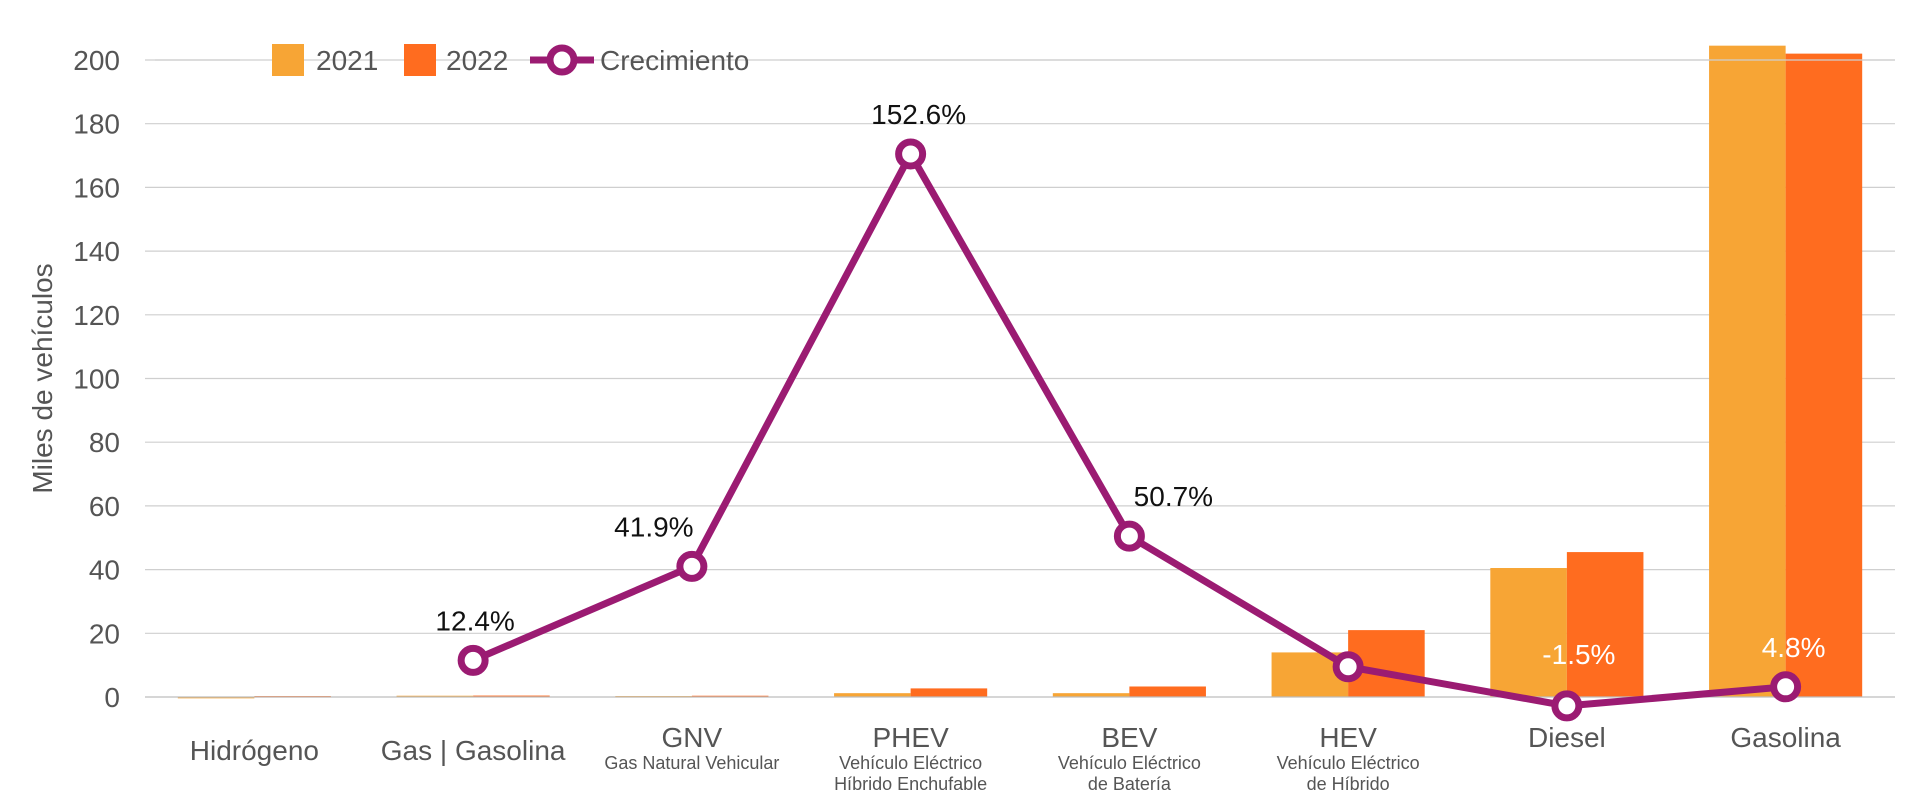  What do you see at coordinates (1129, 737) in the screenshot?
I see `category-label: BEV` at bounding box center [1129, 737].